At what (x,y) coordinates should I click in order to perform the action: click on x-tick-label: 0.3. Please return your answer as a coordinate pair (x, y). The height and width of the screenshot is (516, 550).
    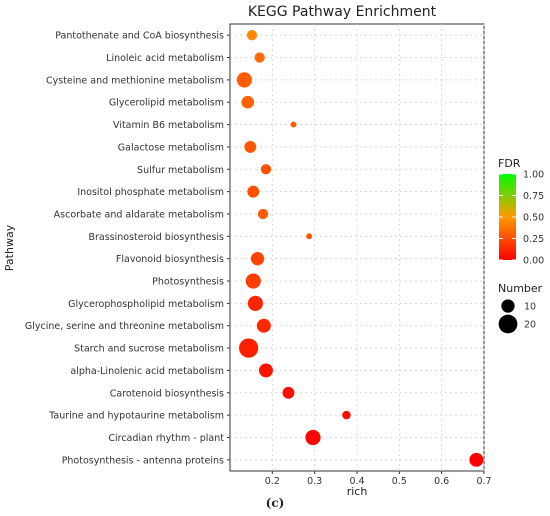
    Looking at the image, I should click on (314, 481).